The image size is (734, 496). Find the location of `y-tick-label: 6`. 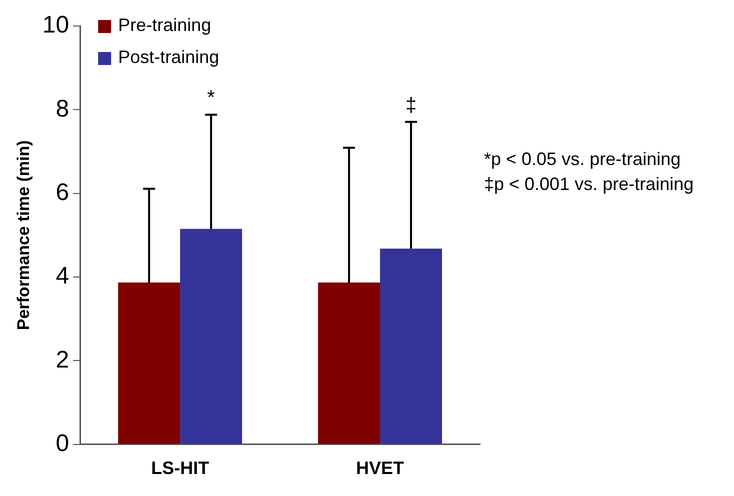

y-tick-label: 6 is located at coordinates (63, 192).